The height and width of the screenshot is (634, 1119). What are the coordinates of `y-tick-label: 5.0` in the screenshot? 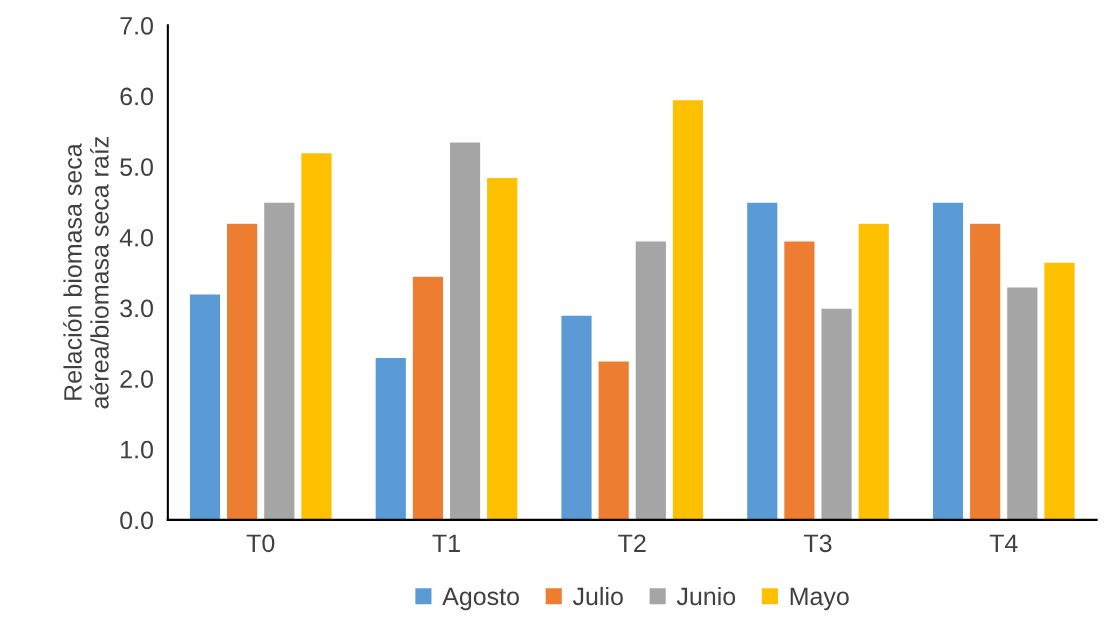 It's located at (136, 167).